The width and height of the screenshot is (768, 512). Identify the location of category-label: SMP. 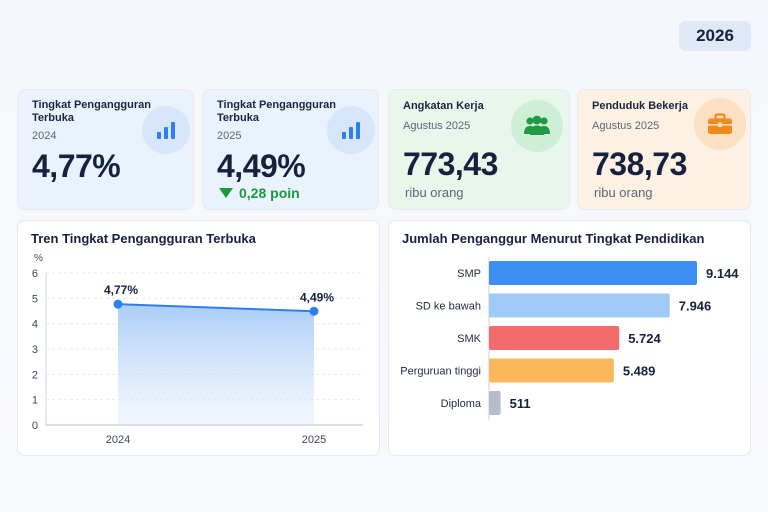
(469, 274).